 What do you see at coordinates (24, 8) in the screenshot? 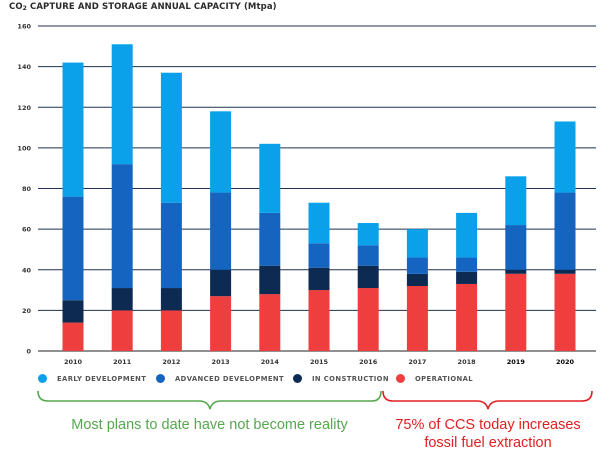
I see `title-subscript: 2` at bounding box center [24, 8].